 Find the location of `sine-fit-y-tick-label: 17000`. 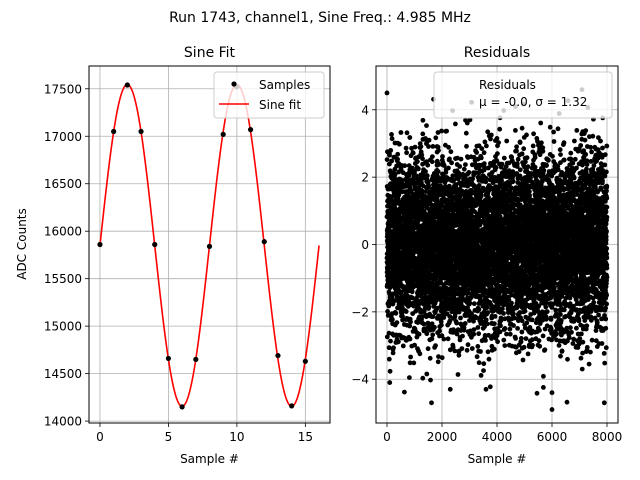

sine-fit-y-tick-label: 17000 is located at coordinates (63, 137).